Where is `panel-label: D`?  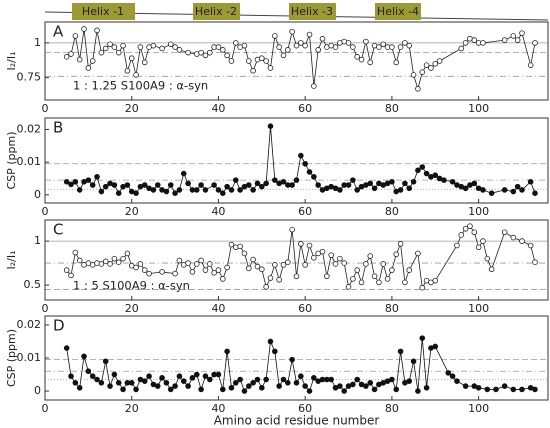
panel-label: D is located at coordinates (59, 326).